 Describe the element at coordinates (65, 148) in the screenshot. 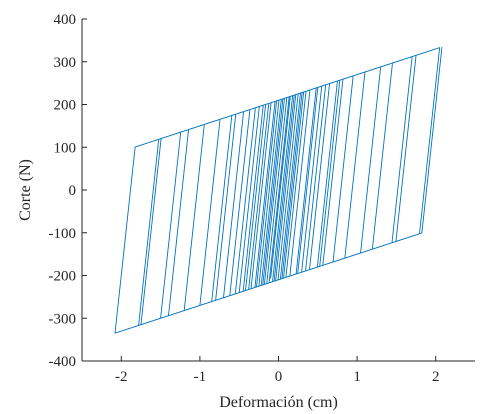

I see `y-tick-label: 100` at that location.